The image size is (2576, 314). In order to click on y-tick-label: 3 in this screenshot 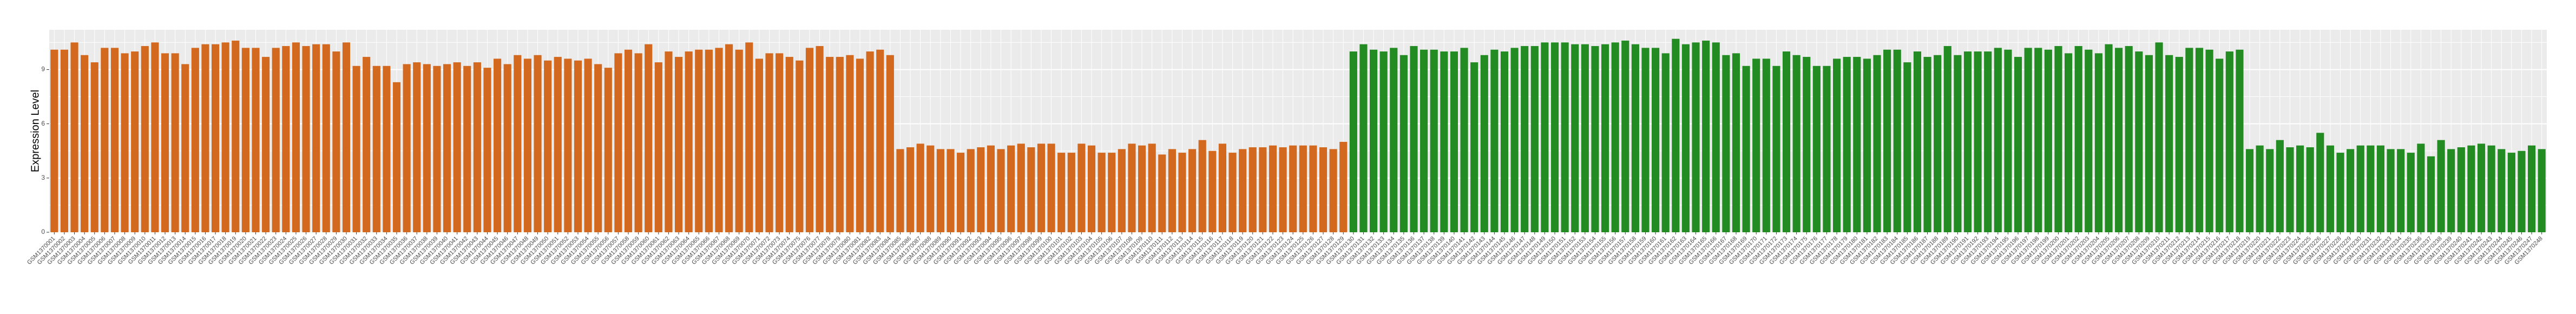, I will do `click(43, 177)`.